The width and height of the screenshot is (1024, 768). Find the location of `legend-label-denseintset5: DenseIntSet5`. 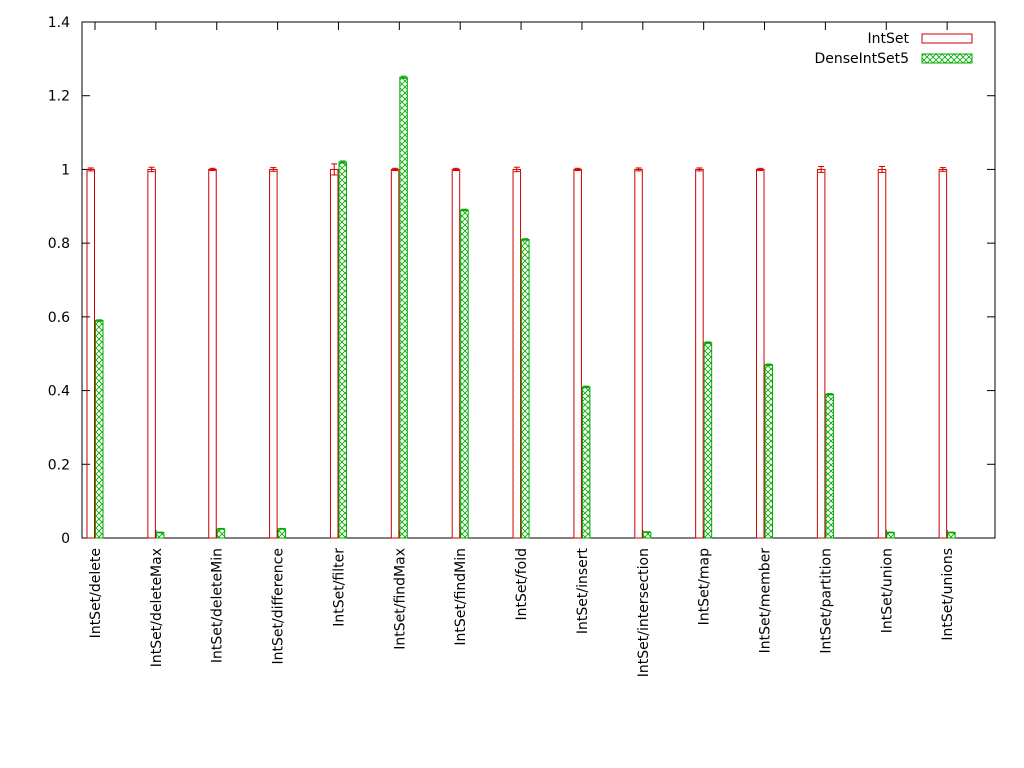

legend-label-denseintset5: DenseIntSet5 is located at coordinates (861, 59).